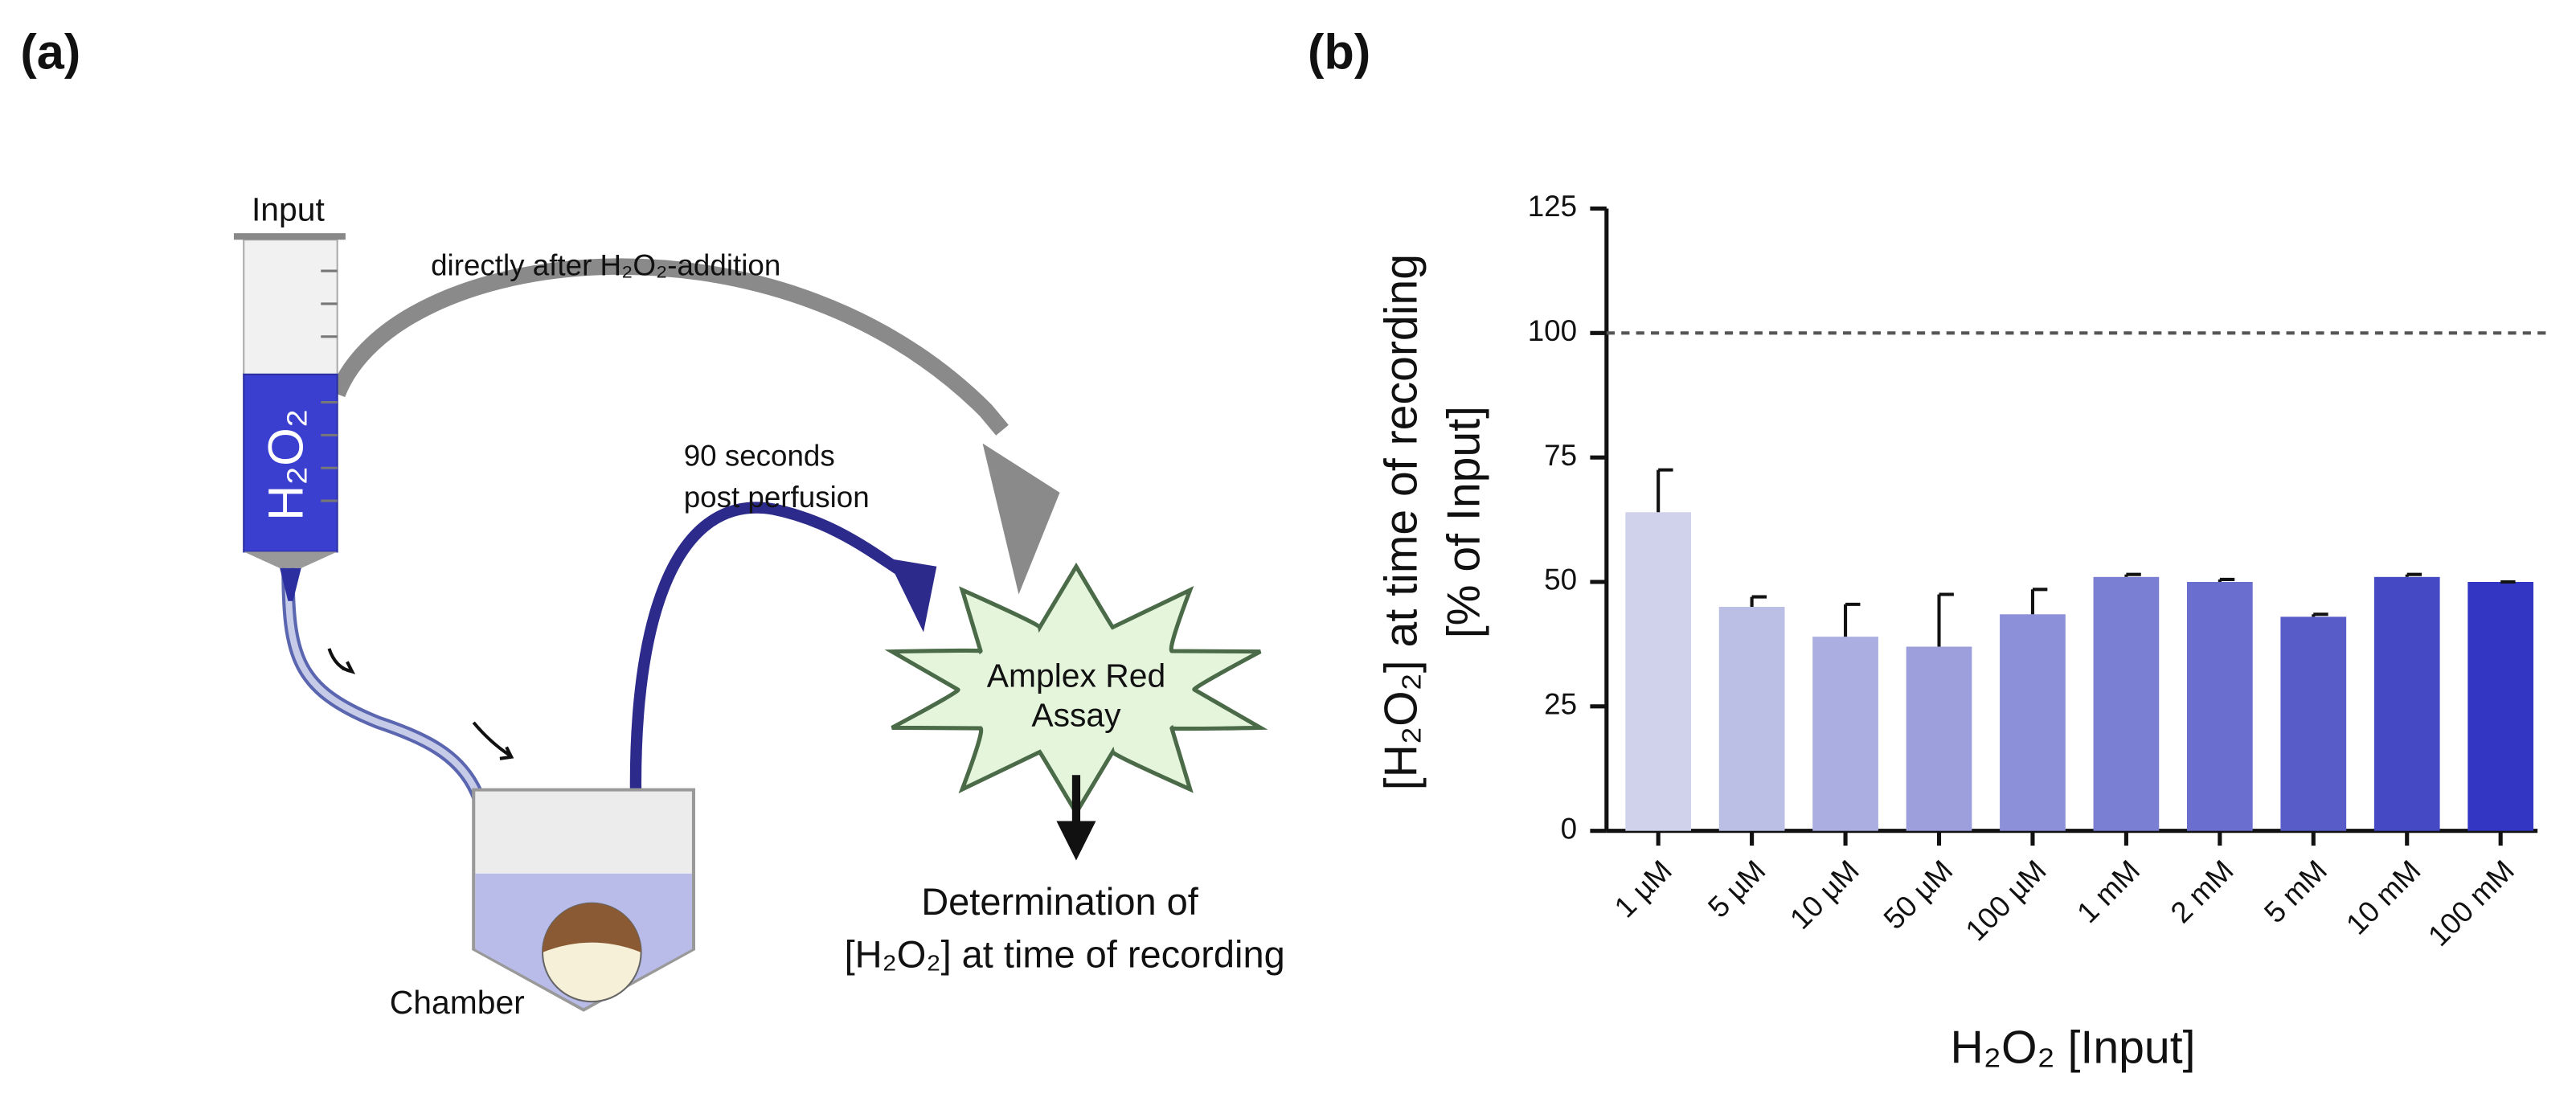  What do you see at coordinates (329, 385) in the screenshot?
I see `scale-marks` at bounding box center [329, 385].